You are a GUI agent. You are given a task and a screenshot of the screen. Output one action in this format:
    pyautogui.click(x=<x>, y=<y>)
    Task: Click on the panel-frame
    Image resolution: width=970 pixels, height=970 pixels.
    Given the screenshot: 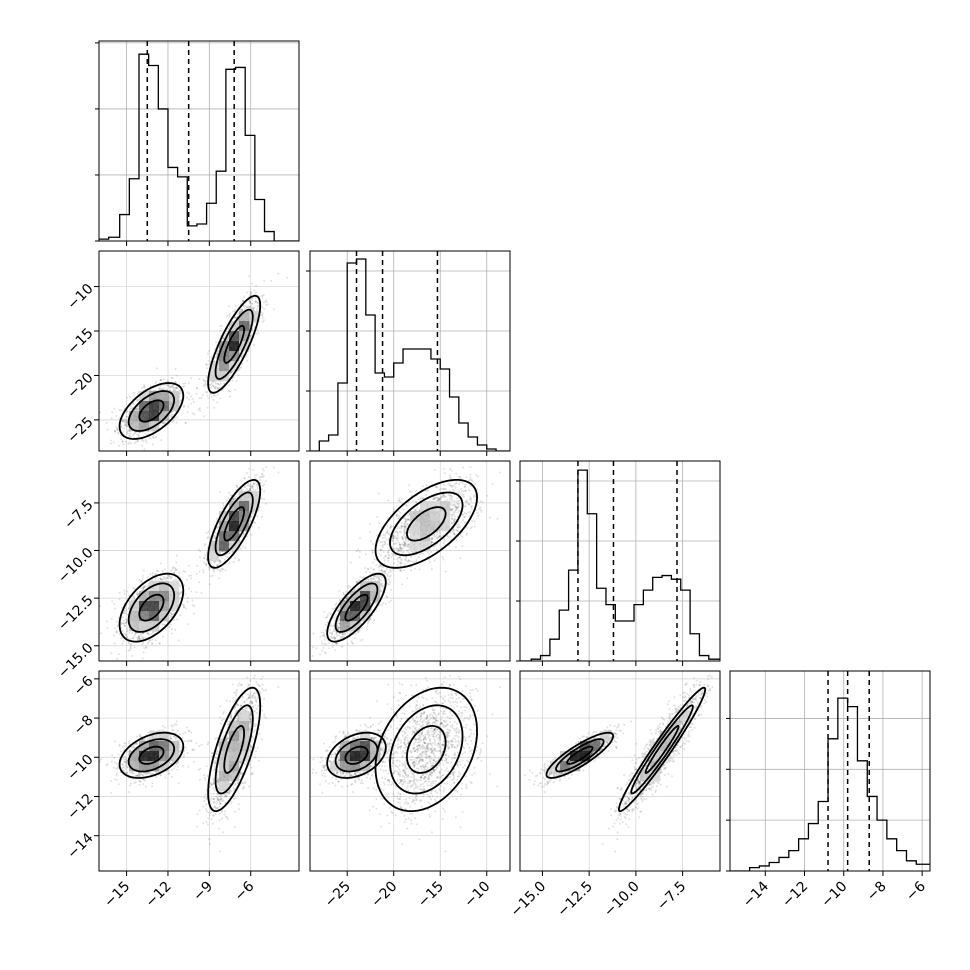 What is the action you would take?
    pyautogui.click(x=199, y=141)
    